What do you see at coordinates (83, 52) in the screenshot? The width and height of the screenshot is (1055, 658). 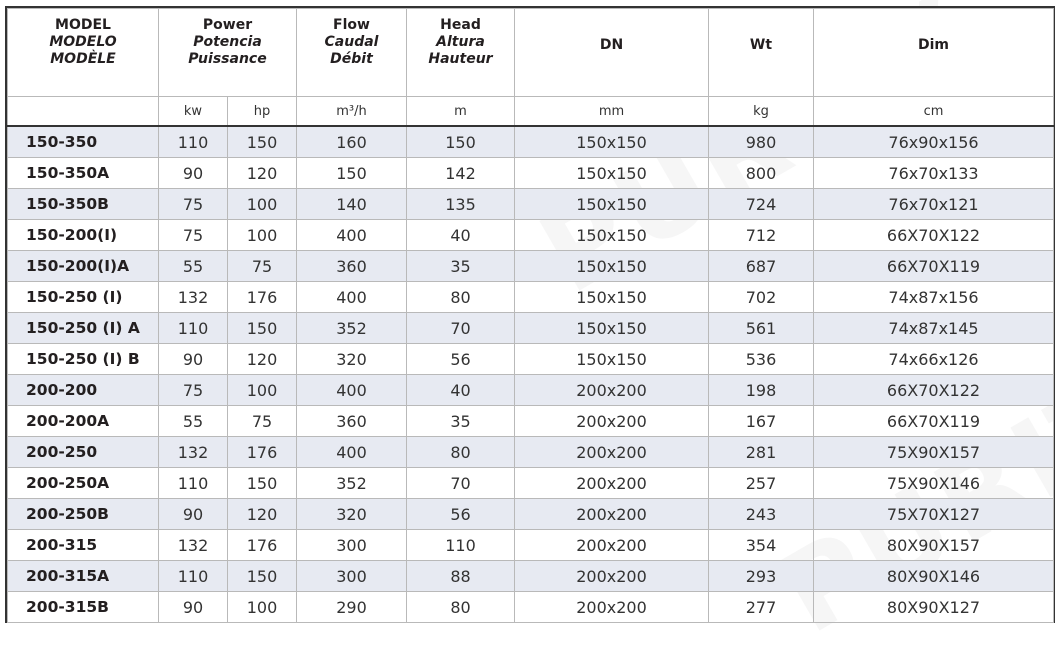 I see `header-model: MODEL MODELO MODÈLE` at bounding box center [83, 52].